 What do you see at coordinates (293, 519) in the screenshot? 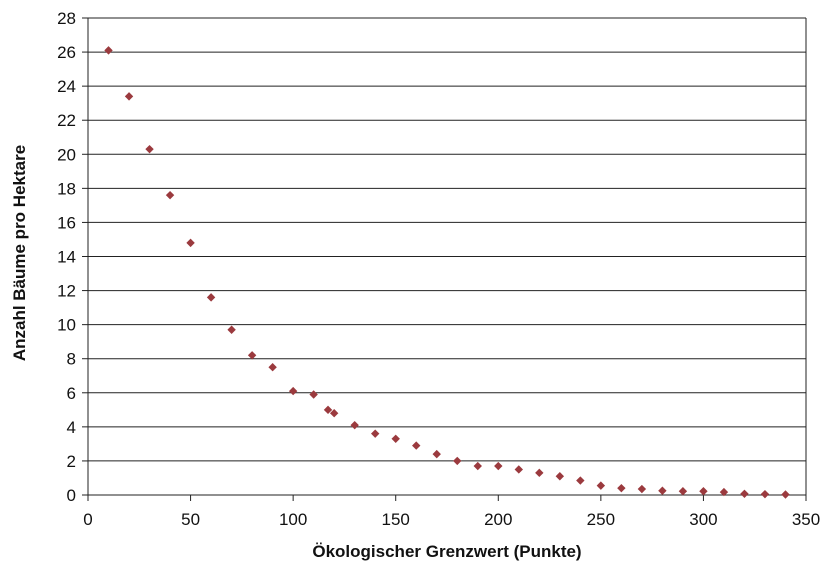
I see `x-tick-label: 100` at bounding box center [293, 519].